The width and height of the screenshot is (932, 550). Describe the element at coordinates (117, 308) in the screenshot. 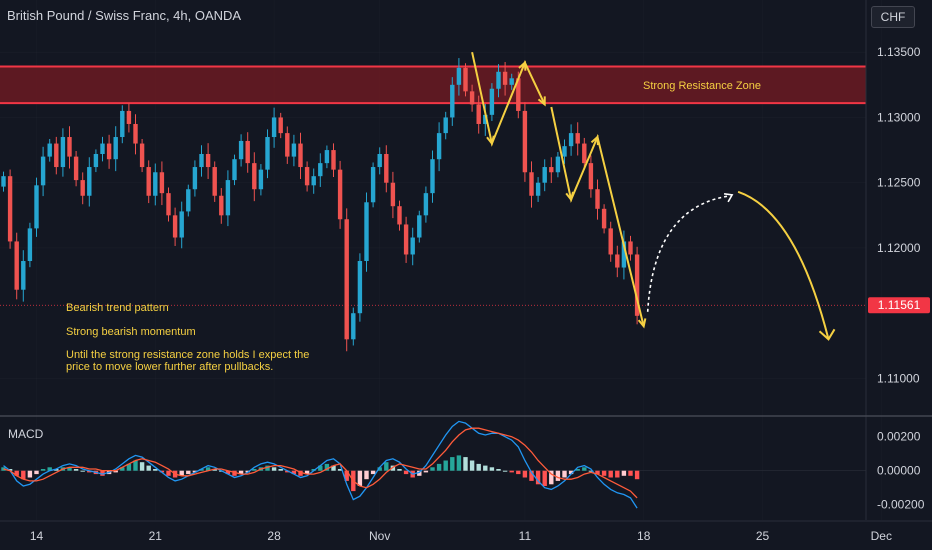

I see `note-bearish-trend: Bearish trend pattern` at that location.